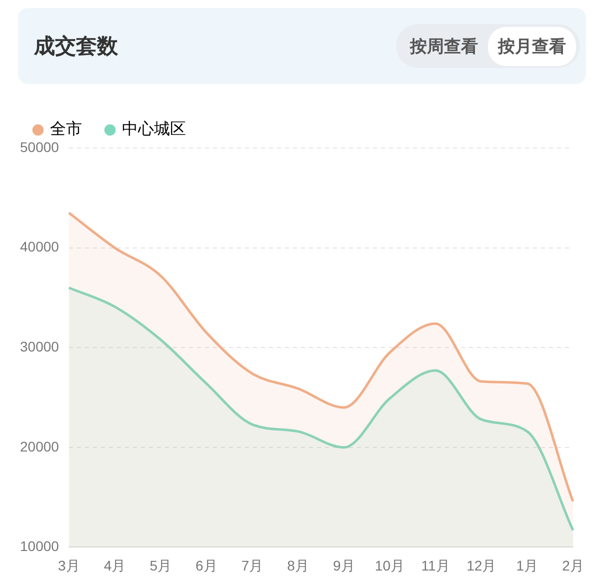  What do you see at coordinates (40, 146) in the screenshot?
I see `y-tick-label: 50000` at bounding box center [40, 146].